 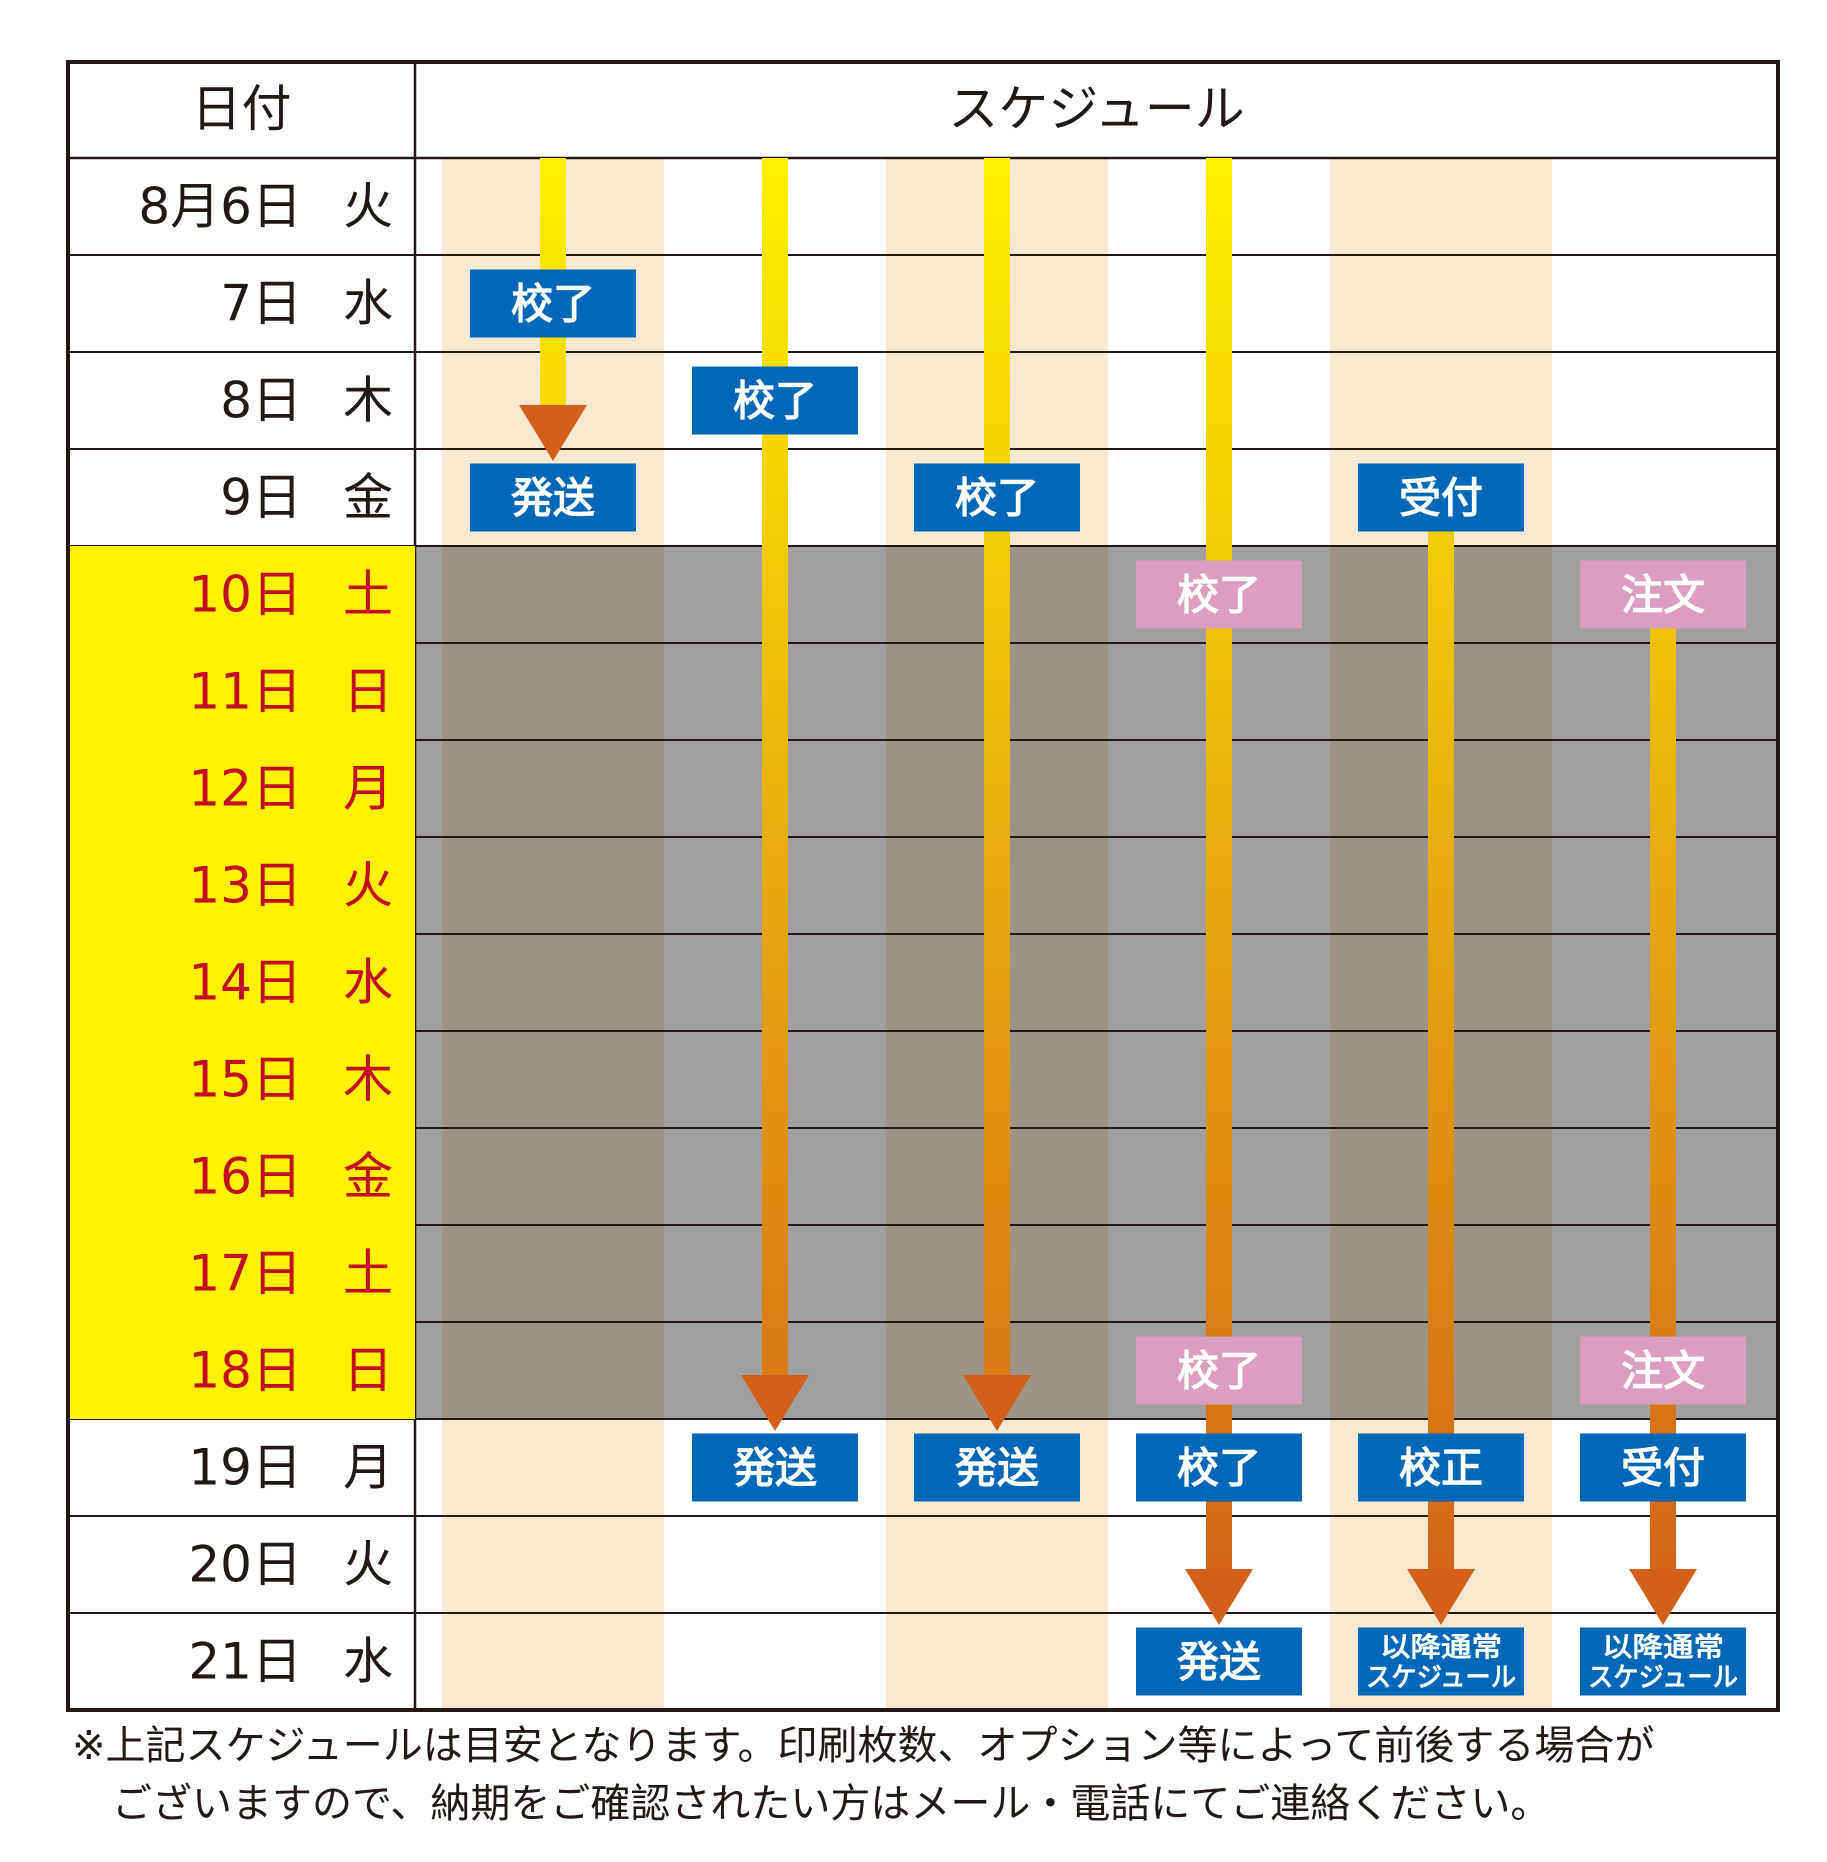 I want to click on header-date: 日付, so click(x=242, y=109).